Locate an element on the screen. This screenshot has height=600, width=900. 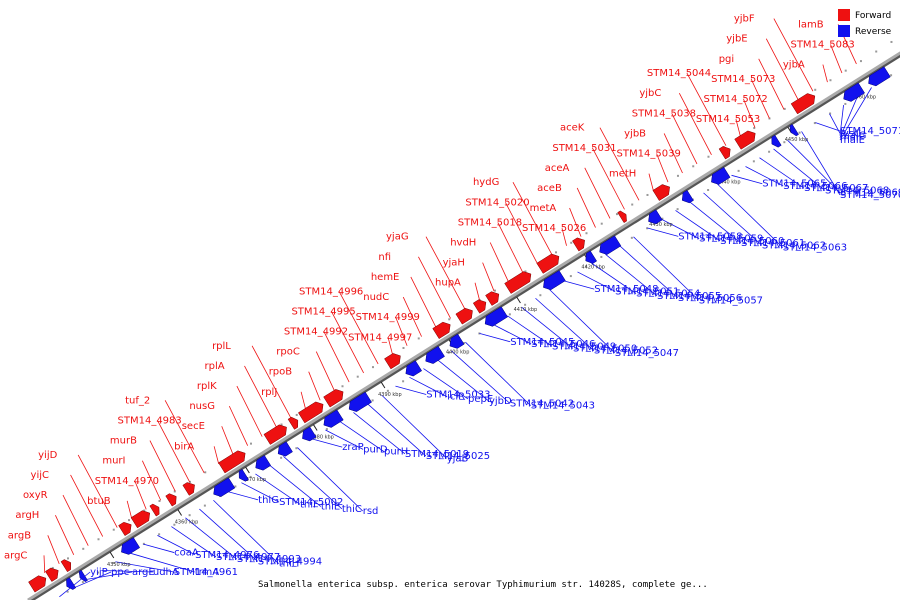
gene-label: metA is located at coordinates (543, 208).